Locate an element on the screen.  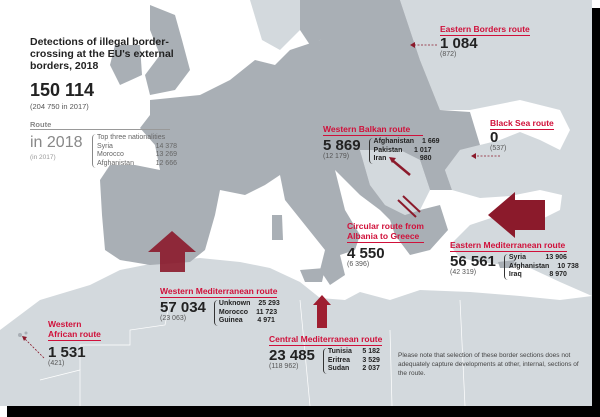
route-previous: (23 063) is located at coordinates (173, 318).